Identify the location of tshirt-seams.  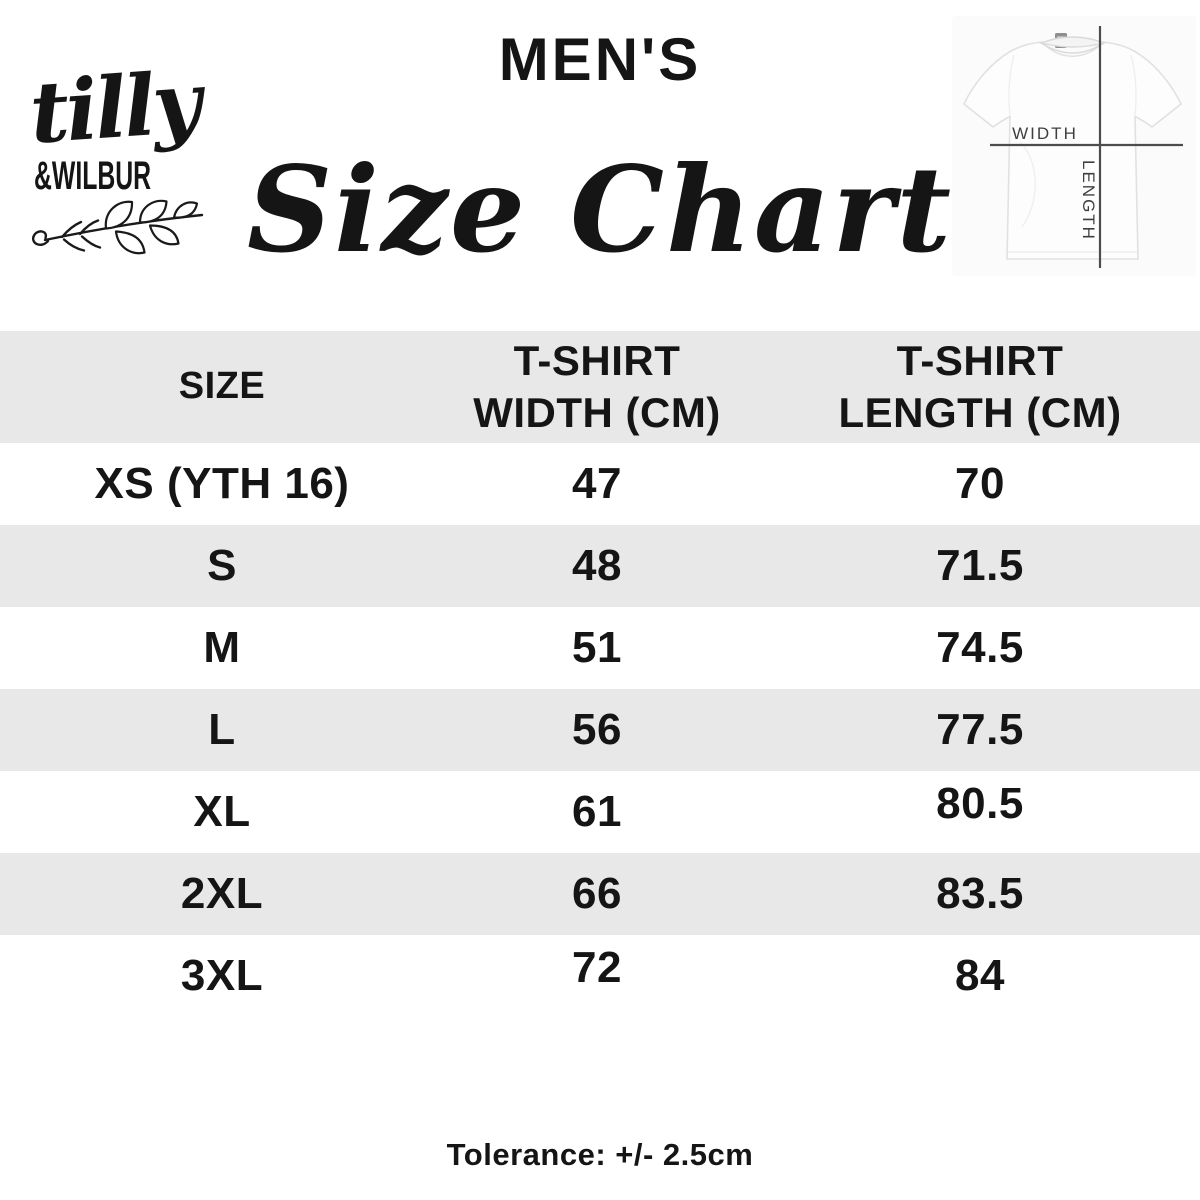
(1072, 153).